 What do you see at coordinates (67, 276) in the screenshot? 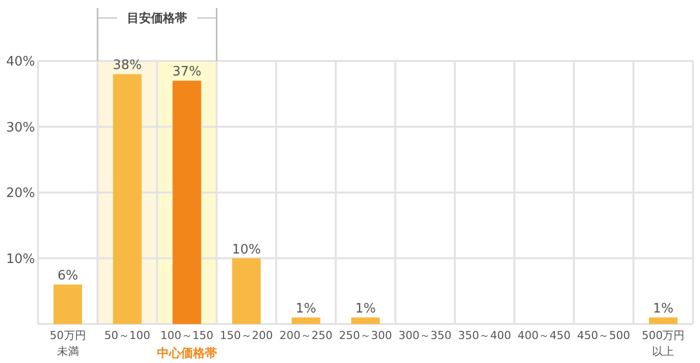
I see `data-label: 6%` at bounding box center [67, 276].